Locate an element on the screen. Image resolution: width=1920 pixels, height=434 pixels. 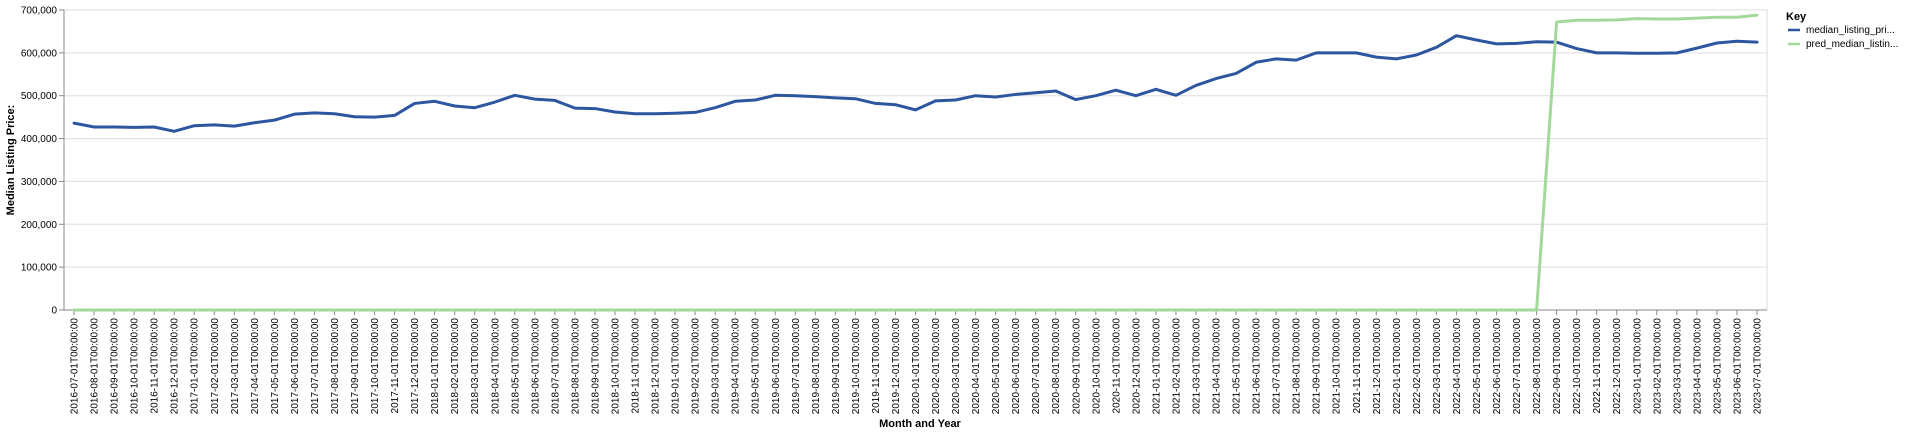
x-tick-label: 2021-12-01T00:00:00 is located at coordinates (1377, 366).